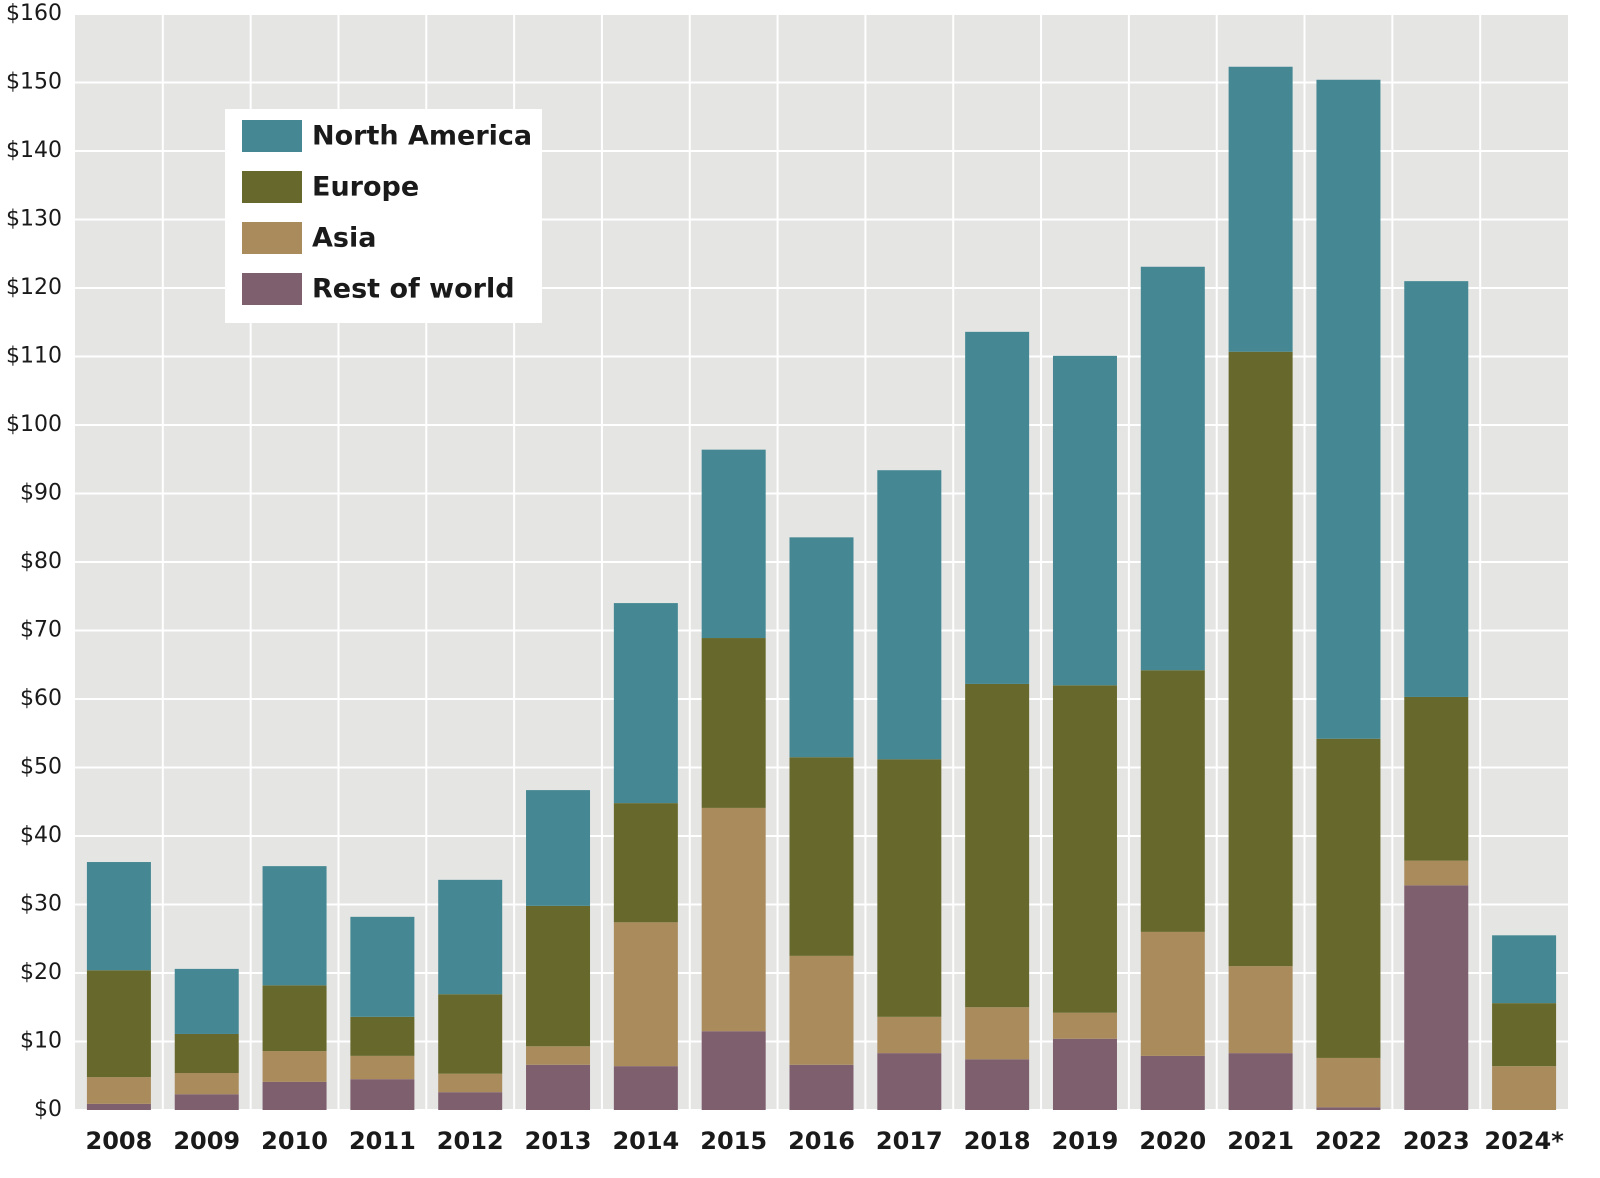 This screenshot has width=1600, height=1178. Describe the element at coordinates (119, 1141) in the screenshot. I see `x-tick-label: 2008` at that location.